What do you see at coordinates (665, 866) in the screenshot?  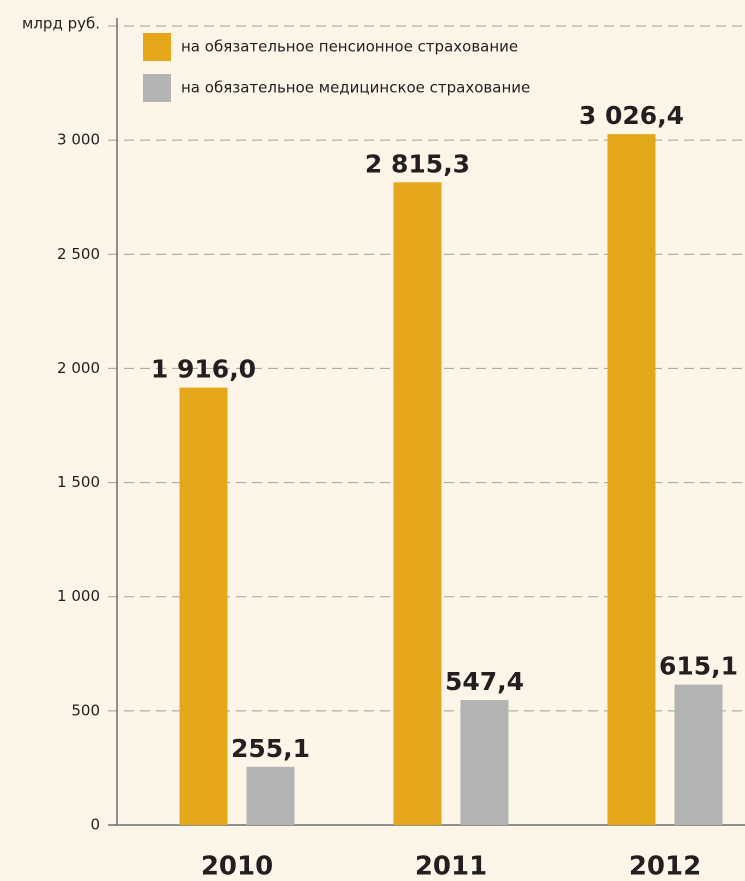 I see `x-tick-label: 2012` at bounding box center [665, 866].